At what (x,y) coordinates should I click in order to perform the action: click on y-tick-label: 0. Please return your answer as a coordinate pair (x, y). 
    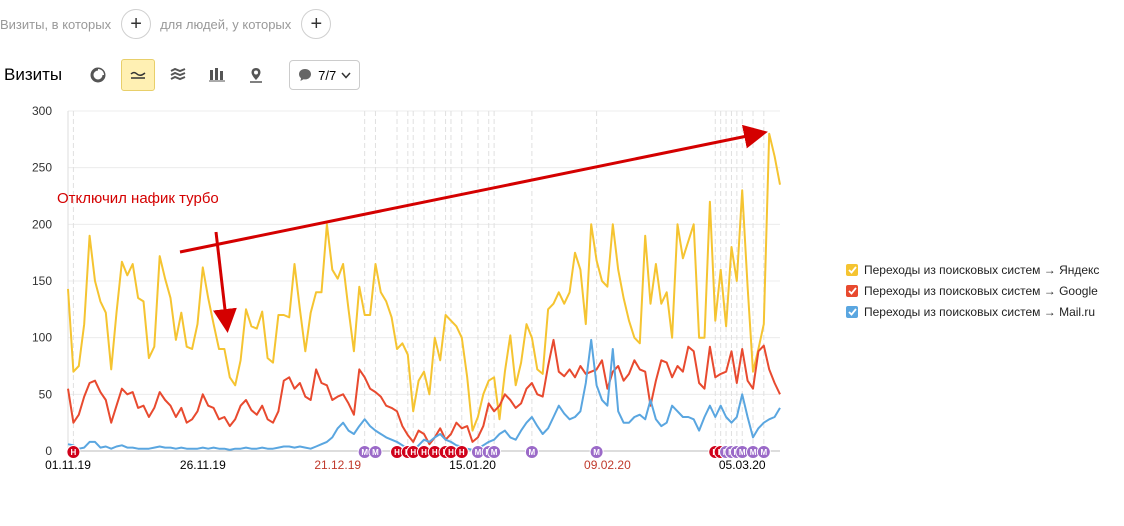
    Looking at the image, I should click on (48, 451).